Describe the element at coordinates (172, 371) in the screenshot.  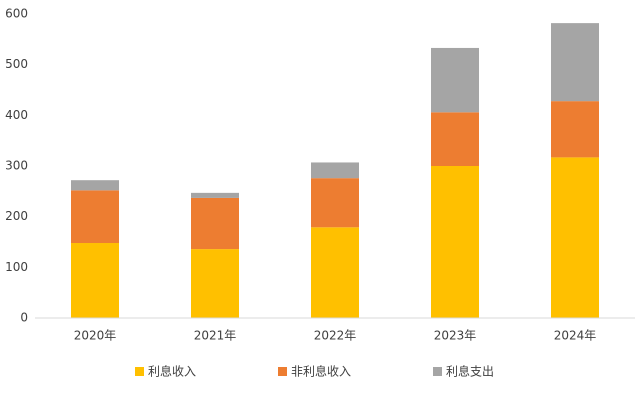
I see `legend-label: 利息收入` at that location.